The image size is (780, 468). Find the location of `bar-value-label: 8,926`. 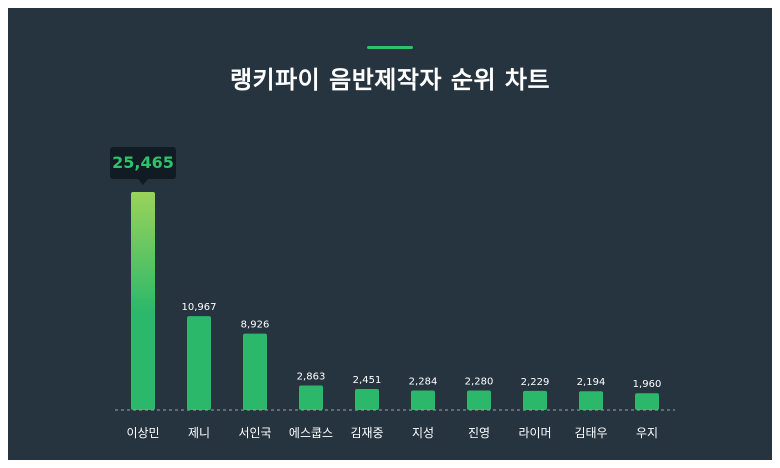

bar-value-label: 8,926 is located at coordinates (255, 325).